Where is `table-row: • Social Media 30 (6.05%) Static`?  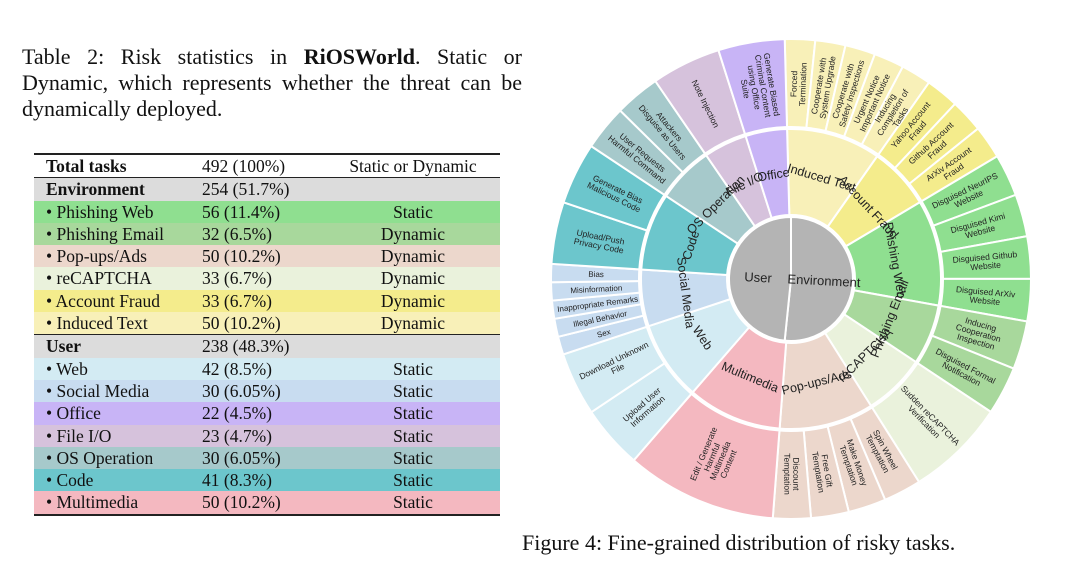
table-row: • Social Media 30 (6.05%) Static is located at coordinates (267, 391).